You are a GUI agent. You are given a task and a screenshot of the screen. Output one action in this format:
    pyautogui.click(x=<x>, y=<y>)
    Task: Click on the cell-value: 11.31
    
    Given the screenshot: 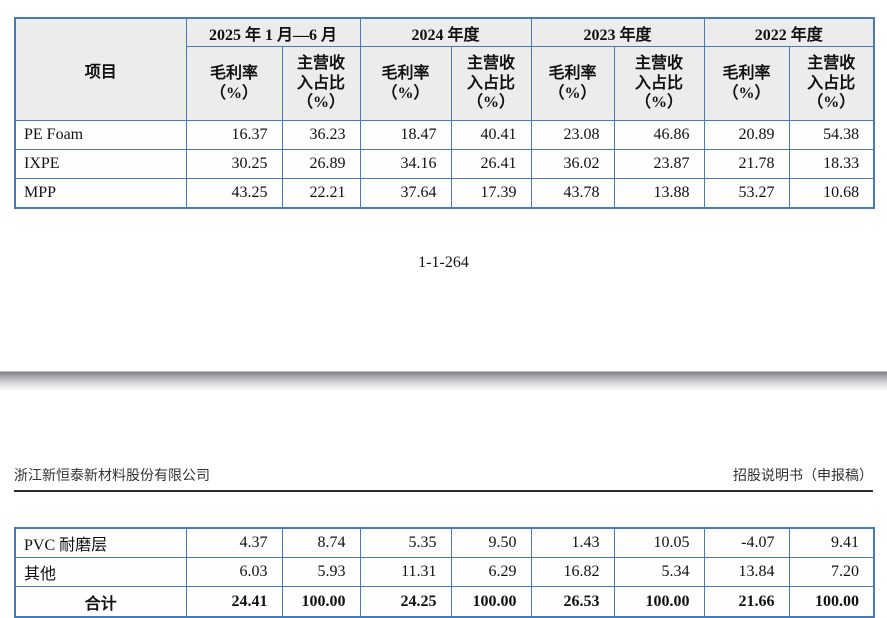 What is the action you would take?
    pyautogui.click(x=405, y=572)
    